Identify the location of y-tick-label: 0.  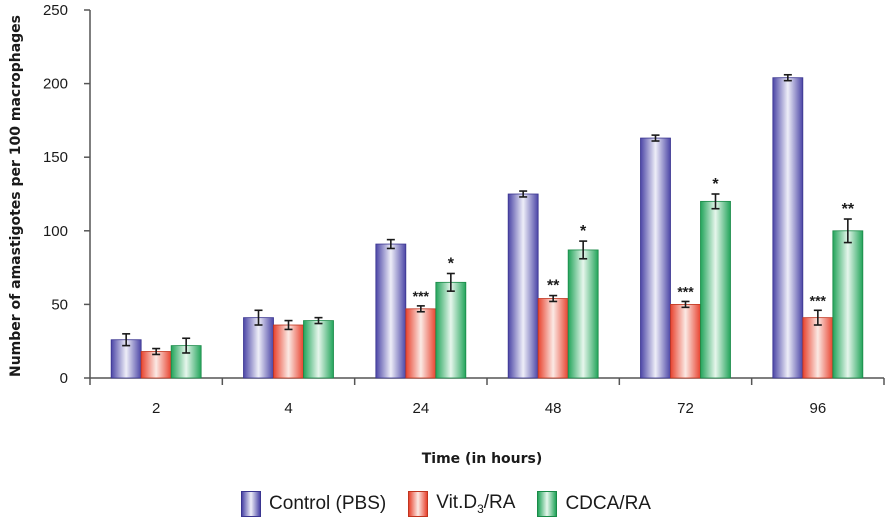
(64, 378).